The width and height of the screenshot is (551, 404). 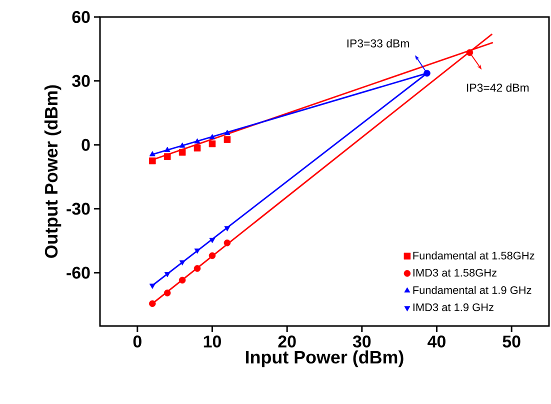 I want to click on x-axis-title: Input Power (dBm), so click(x=325, y=359).